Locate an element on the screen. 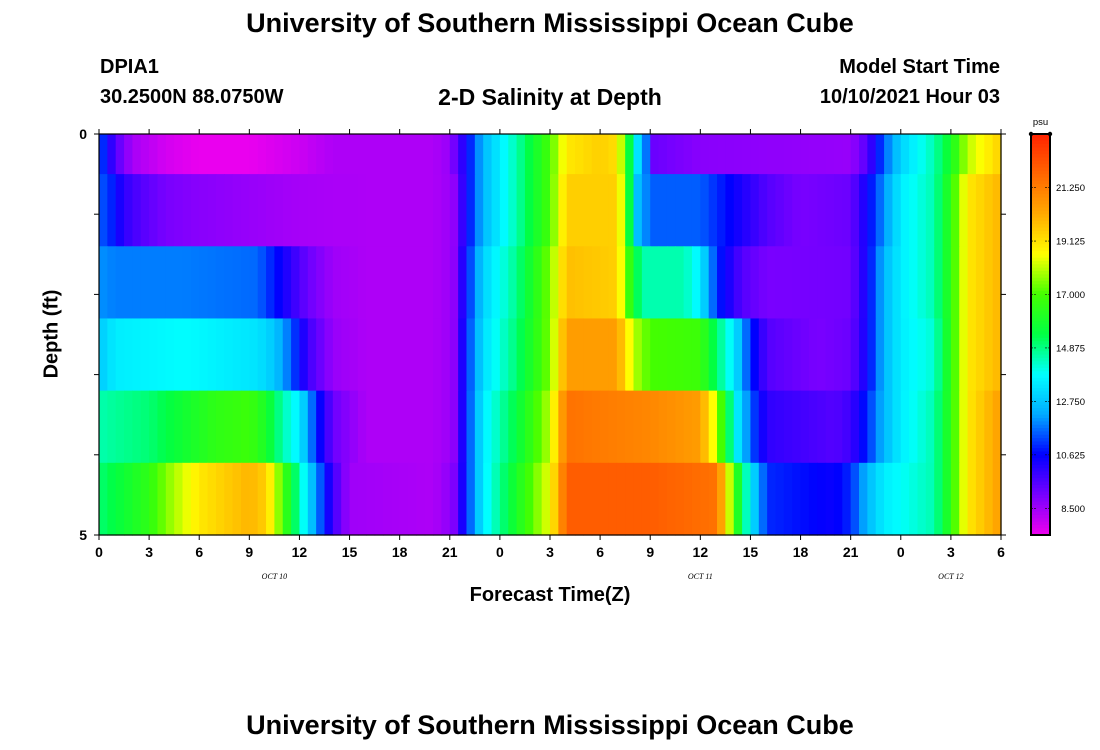  colorbar-tick-label: 12.750 is located at coordinates (1070, 402).